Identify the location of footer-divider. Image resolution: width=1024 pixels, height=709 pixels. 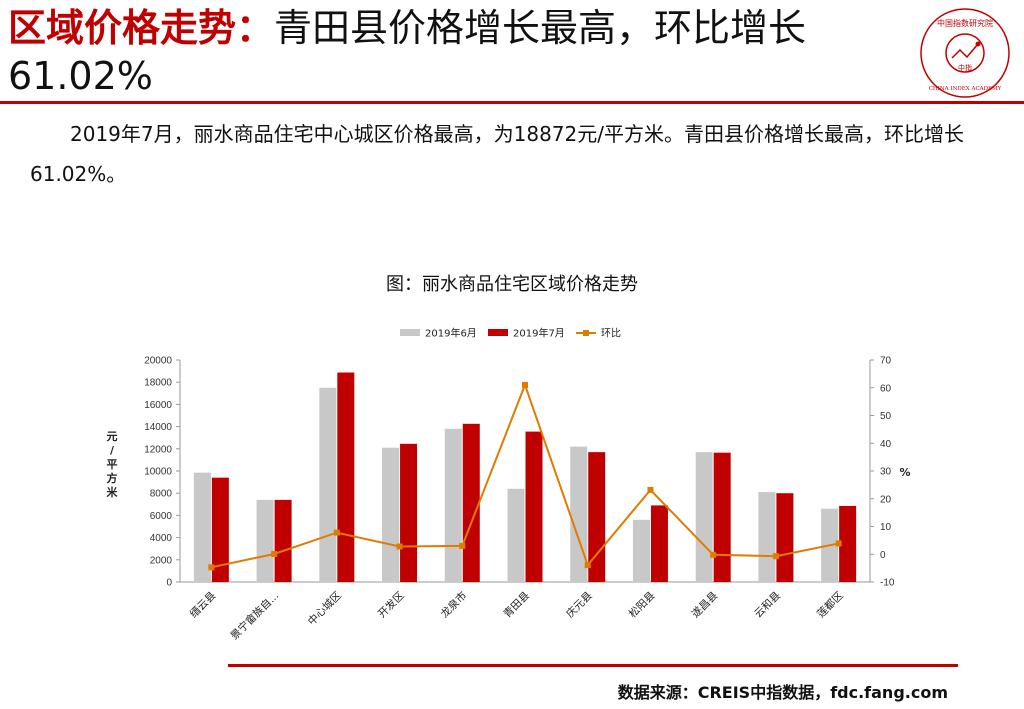
(593, 665).